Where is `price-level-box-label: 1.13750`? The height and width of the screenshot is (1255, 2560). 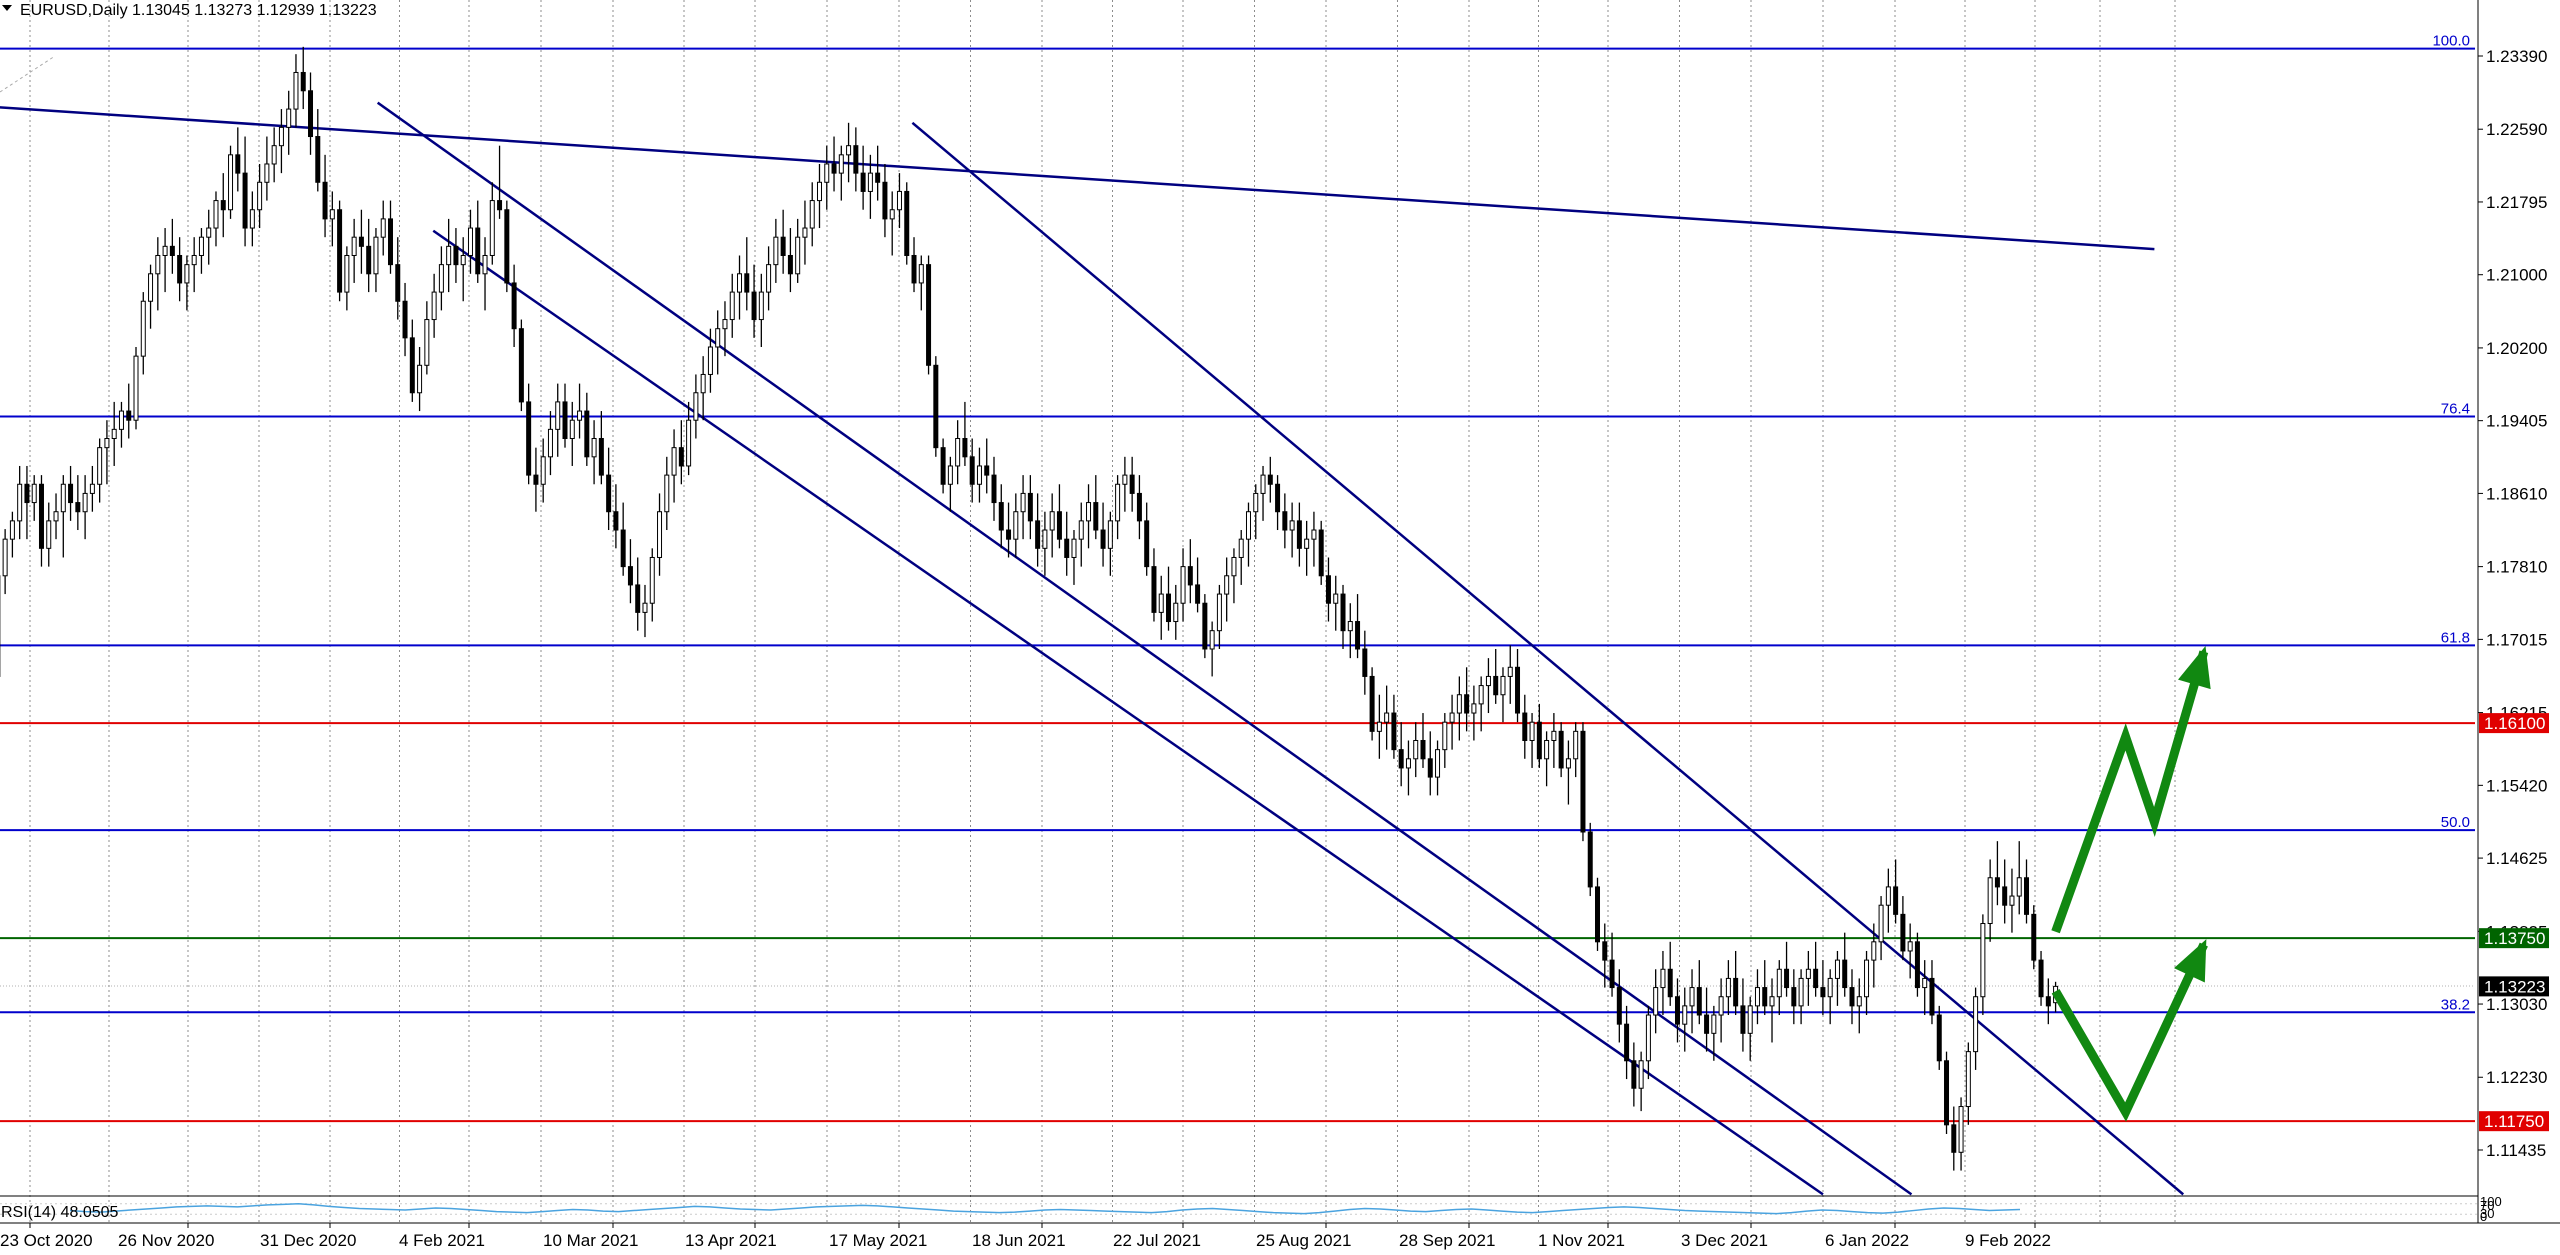
price-level-box-label: 1.13750 is located at coordinates (2514, 938).